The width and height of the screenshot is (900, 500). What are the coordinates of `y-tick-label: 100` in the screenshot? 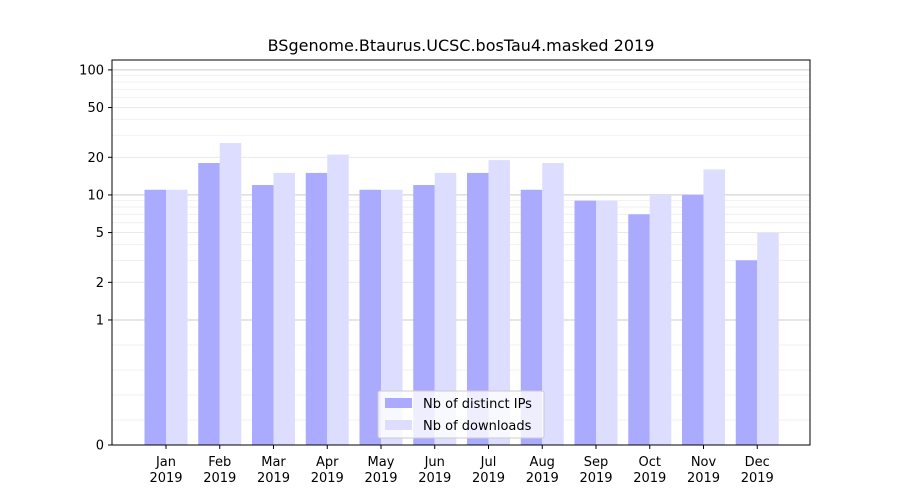 It's located at (91, 70).